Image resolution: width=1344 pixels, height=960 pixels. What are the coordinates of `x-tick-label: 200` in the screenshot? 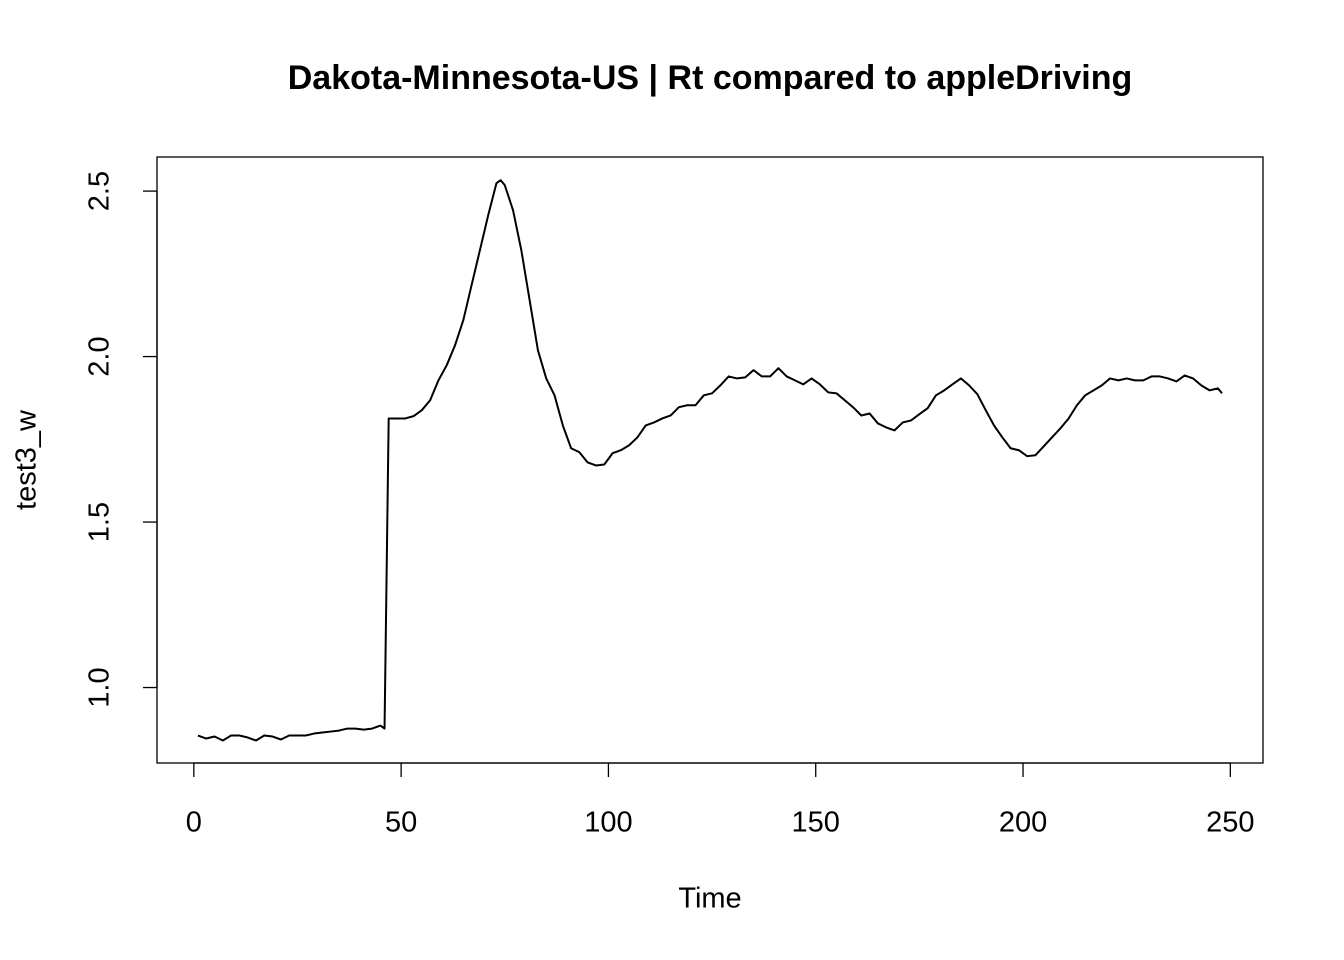 It's located at (1023, 823).